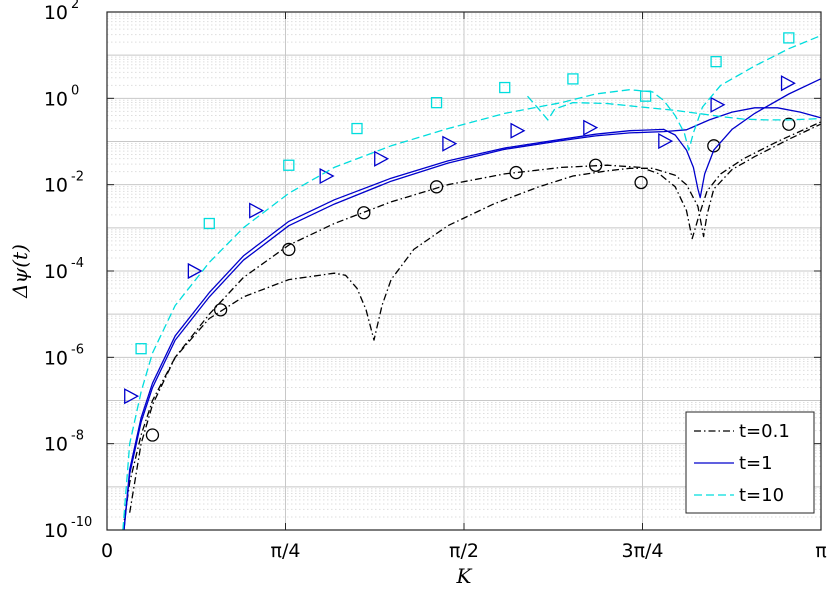 The width and height of the screenshot is (830, 589). I want to click on y-tick-label: 10 0, so click(61, 96).